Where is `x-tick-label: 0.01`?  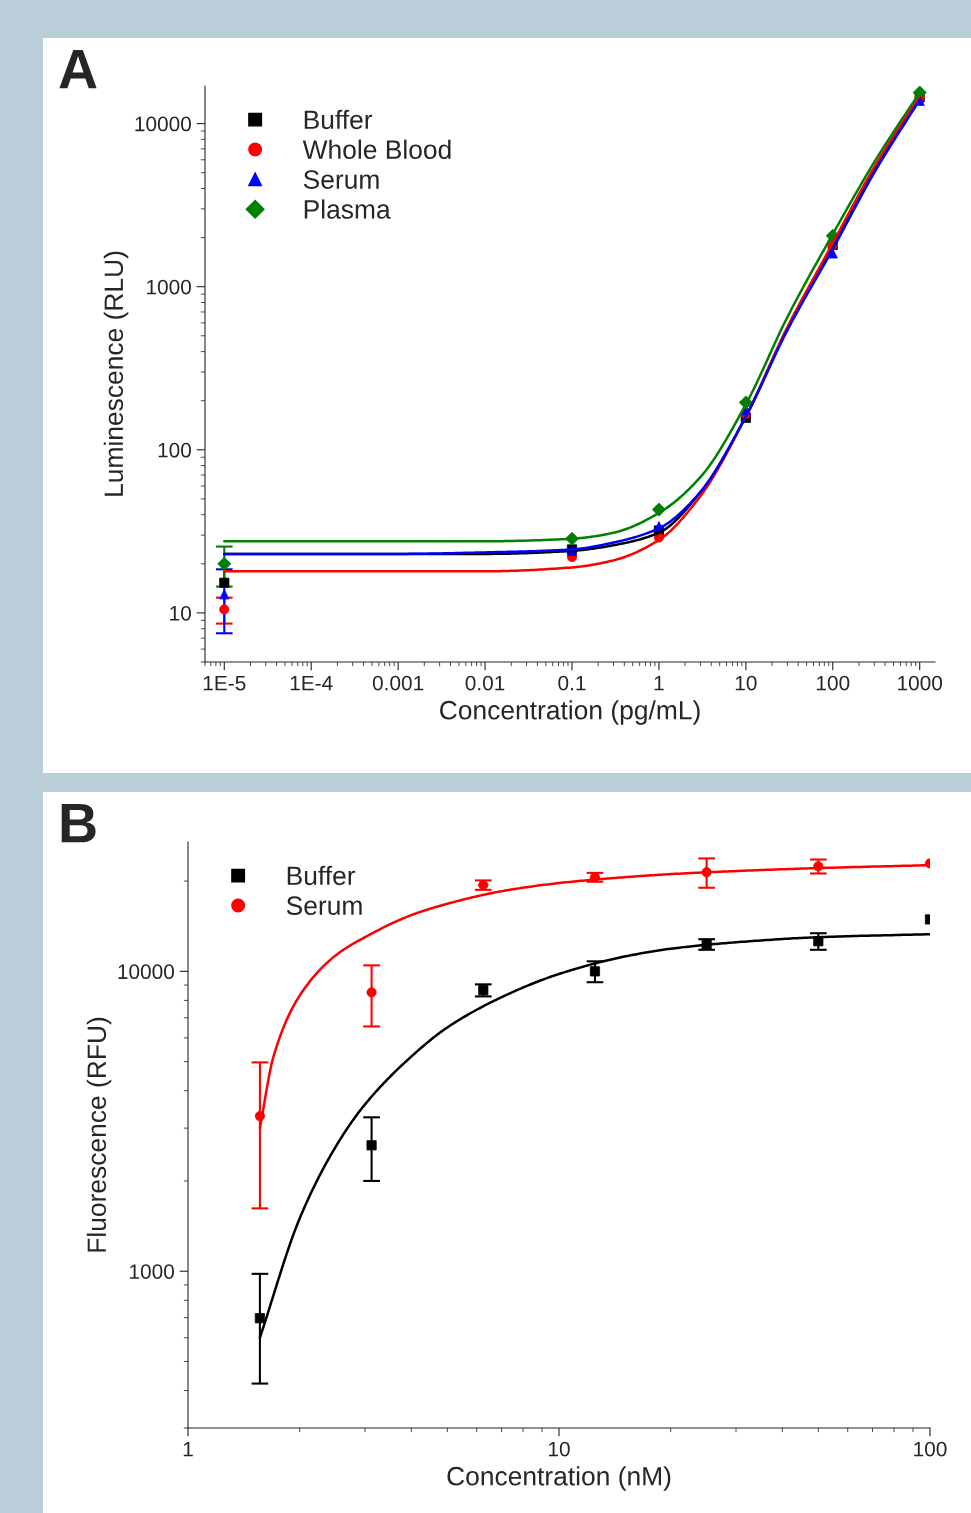 x-tick-label: 0.01 is located at coordinates (485, 683).